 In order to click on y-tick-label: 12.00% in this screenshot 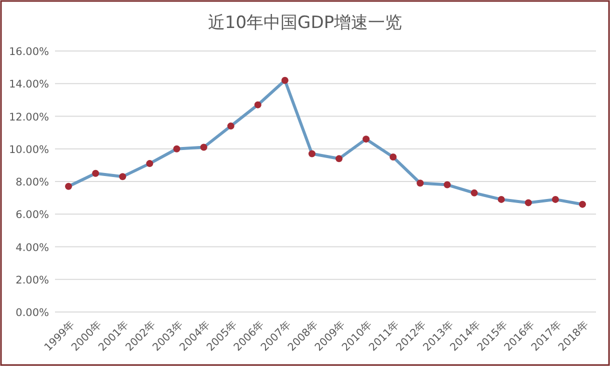, I will do `click(29, 117)`.